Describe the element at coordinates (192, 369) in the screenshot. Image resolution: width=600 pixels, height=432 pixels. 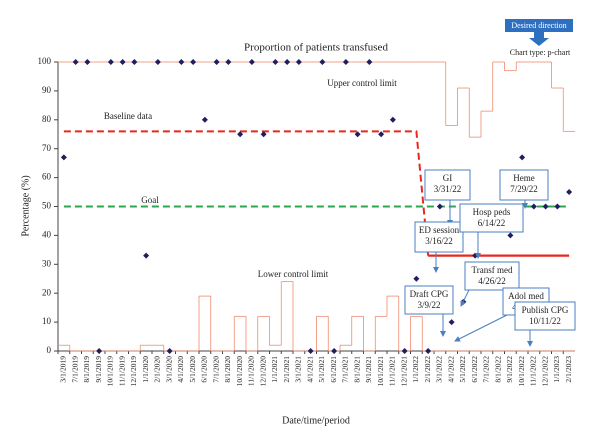
I see `x-tick-label: 5/1/2020` at that location.